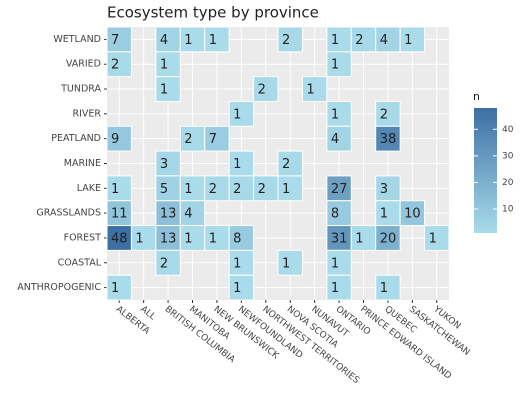 The width and height of the screenshot is (520, 408). What do you see at coordinates (168, 238) in the screenshot?
I see `tile-label: 13` at bounding box center [168, 238].